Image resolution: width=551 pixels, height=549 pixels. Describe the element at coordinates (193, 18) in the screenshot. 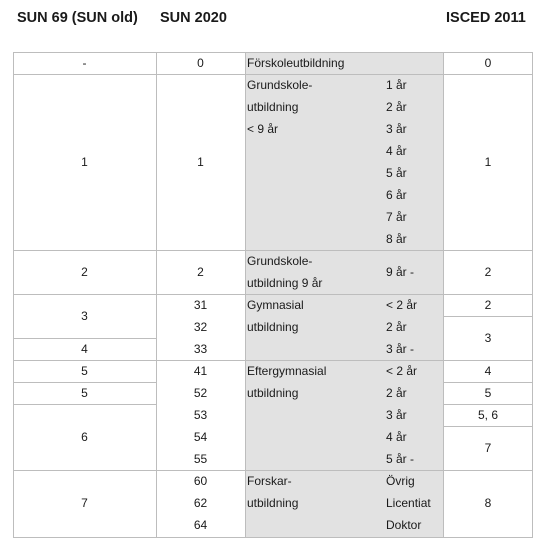

I see `header-sun2020: SUN 2020` at that location.